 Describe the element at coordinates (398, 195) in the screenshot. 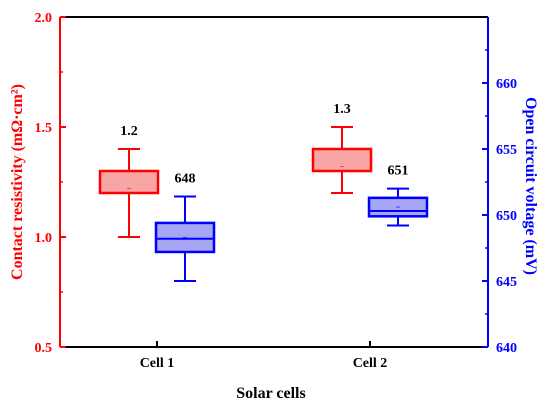

I see `box-right: 651` at that location.